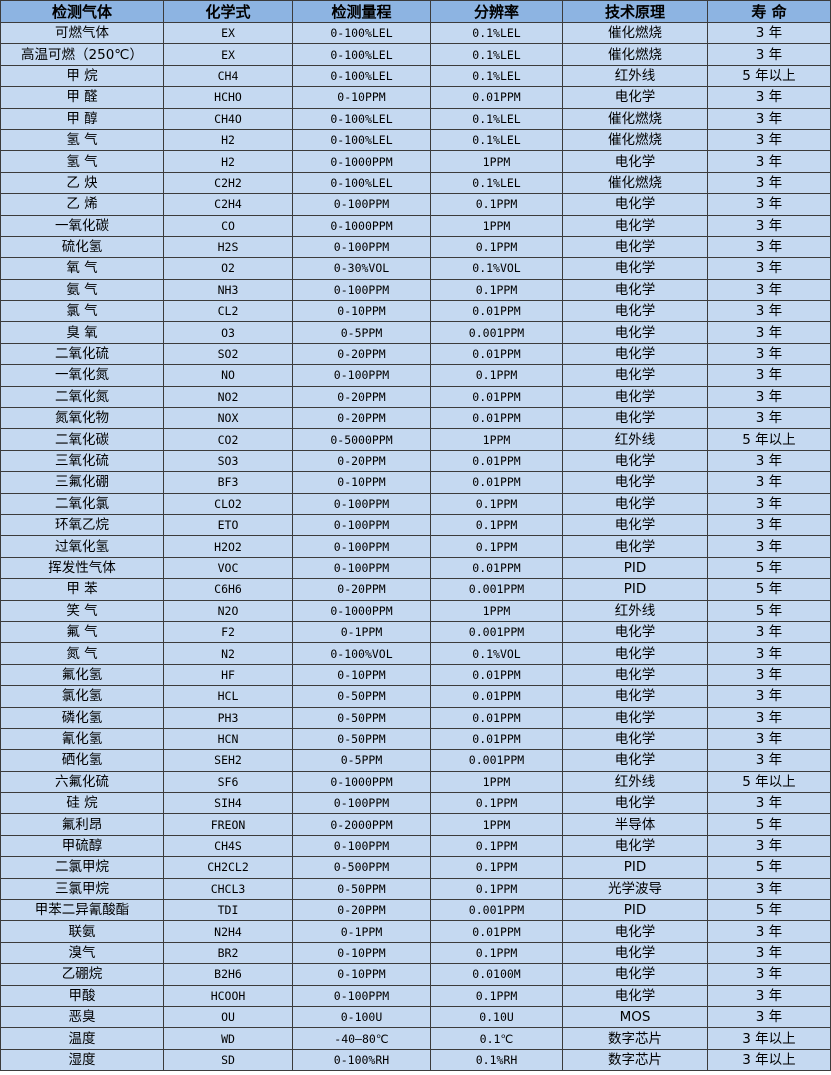  I want to click on cell-chemical-formula: NO2, so click(228, 397).